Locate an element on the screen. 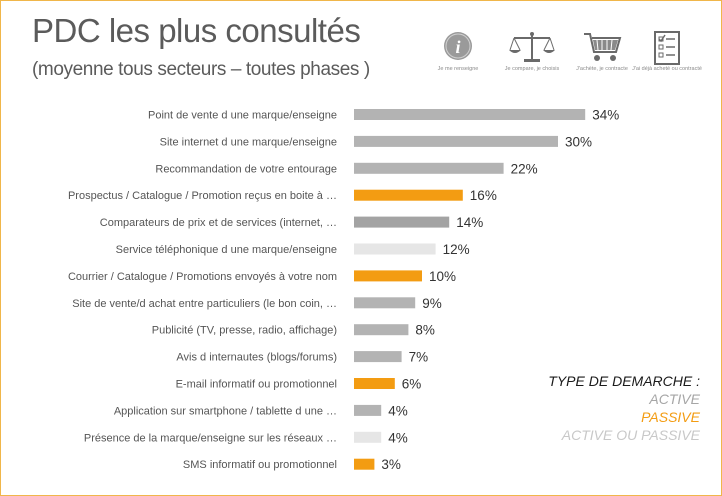  category-label: E-mail informatif ou promotionnel is located at coordinates (256, 385).